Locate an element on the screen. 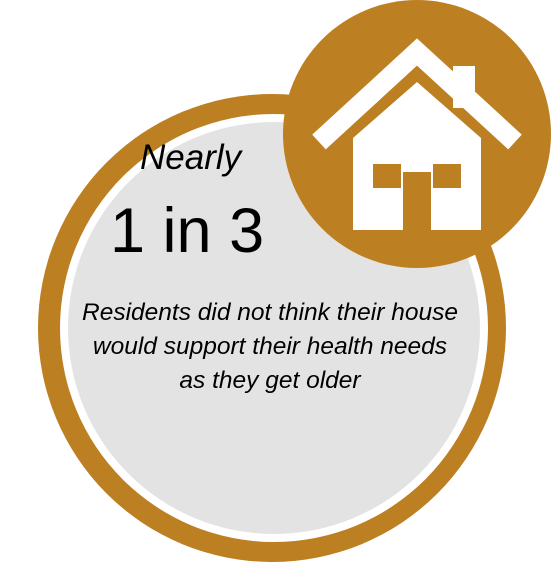 The height and width of the screenshot is (565, 552). right-window is located at coordinates (447, 176).